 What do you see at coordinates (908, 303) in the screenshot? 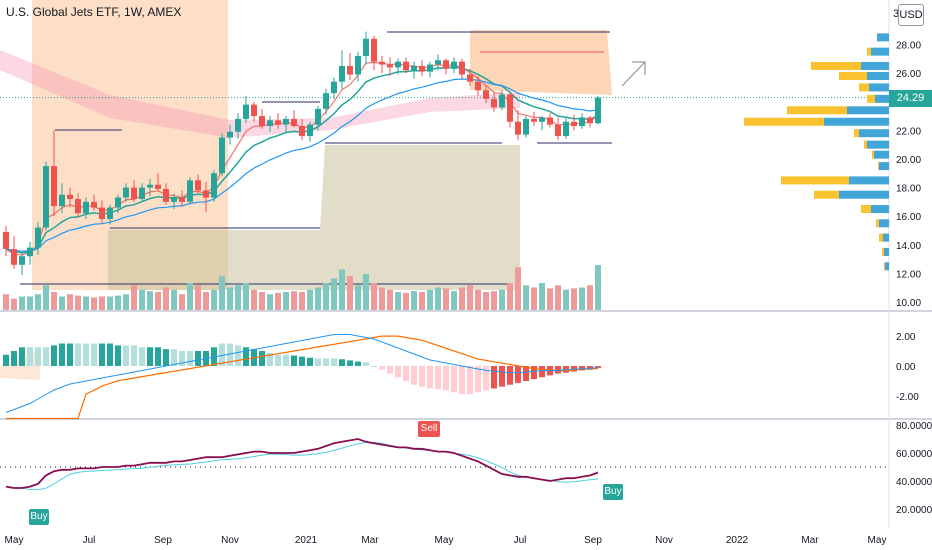
I see `price-axis-tick: 10.00` at bounding box center [908, 303].